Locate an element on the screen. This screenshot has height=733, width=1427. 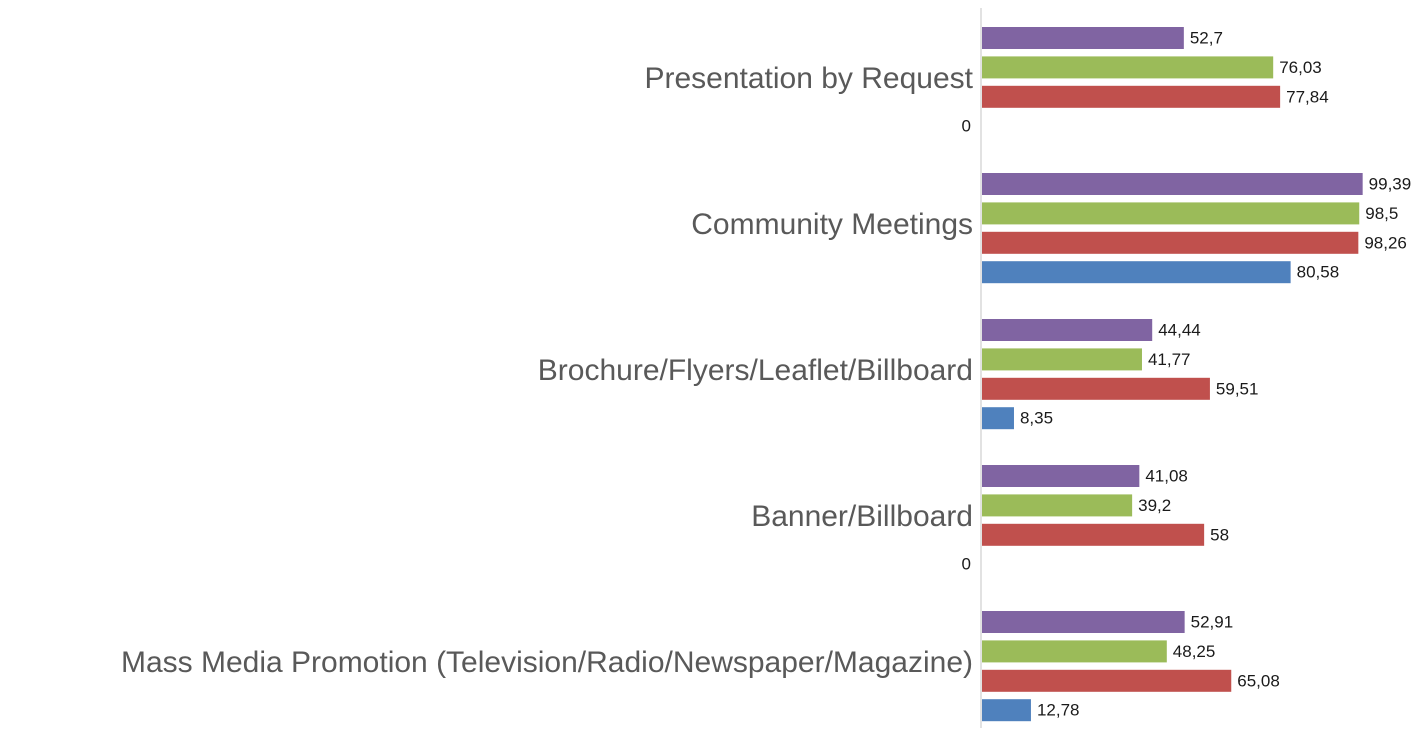
data-label: 80,58 is located at coordinates (1318, 272).